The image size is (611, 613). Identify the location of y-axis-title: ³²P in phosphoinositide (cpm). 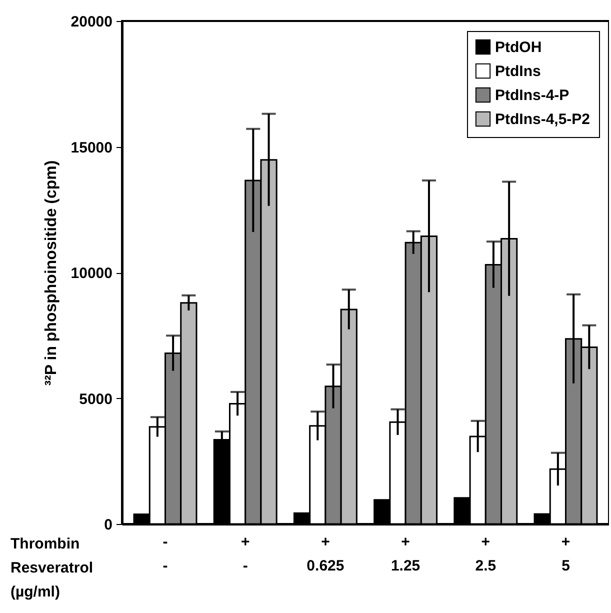
(51, 273).